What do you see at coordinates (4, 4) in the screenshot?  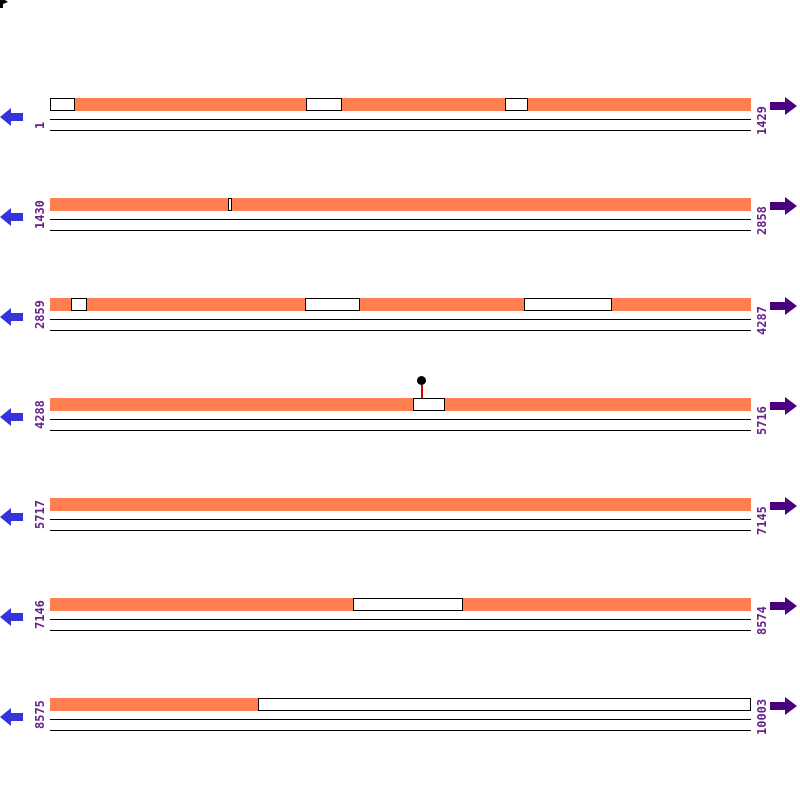 I see `corner-artifact` at bounding box center [4, 4].